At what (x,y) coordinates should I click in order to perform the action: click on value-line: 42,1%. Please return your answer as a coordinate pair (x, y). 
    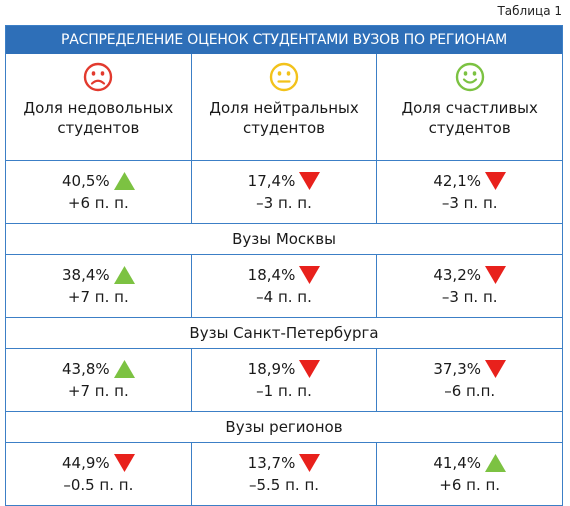
    Looking at the image, I should click on (469, 181).